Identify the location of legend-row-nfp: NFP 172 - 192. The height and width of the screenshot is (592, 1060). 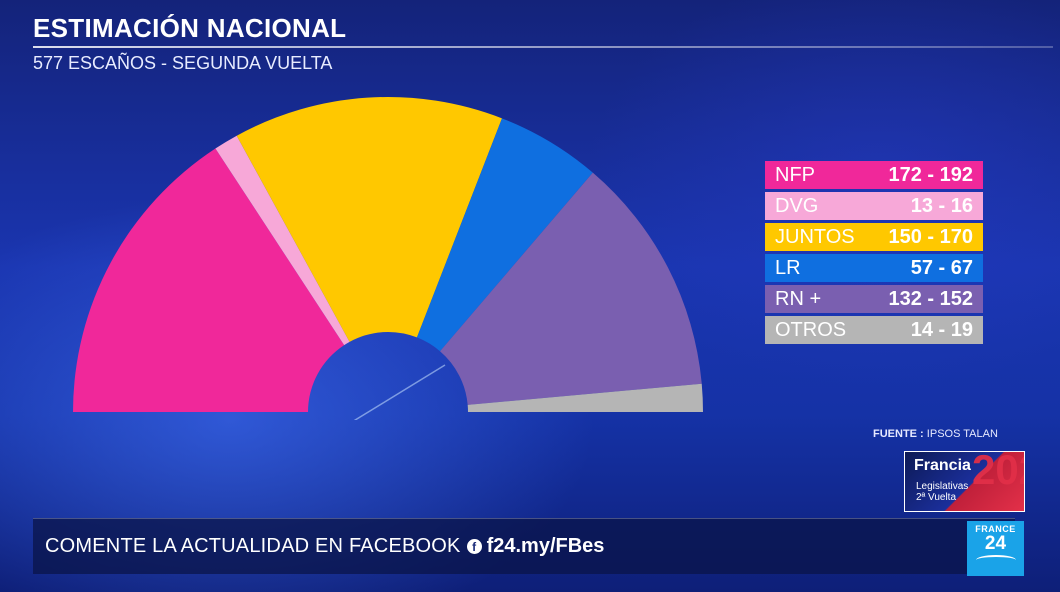
(874, 175).